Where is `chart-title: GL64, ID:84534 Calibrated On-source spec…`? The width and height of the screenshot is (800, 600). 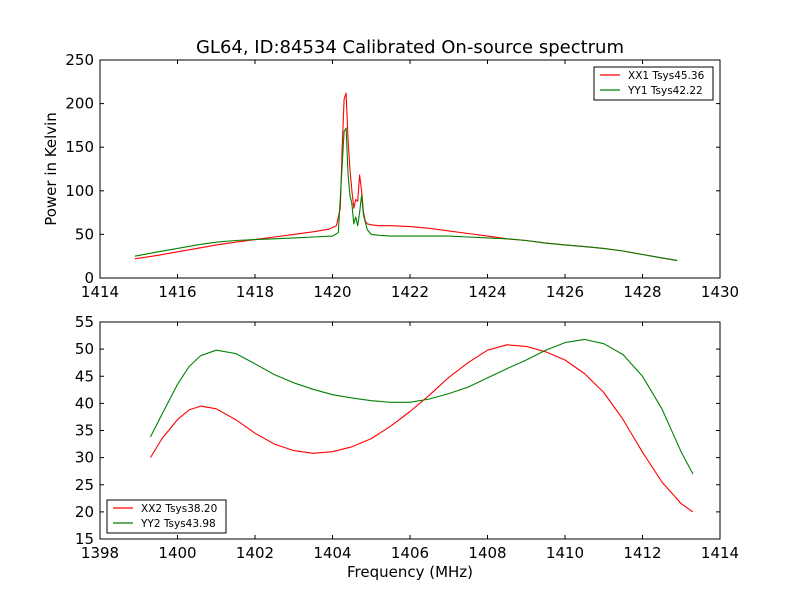 chart-title: GL64, ID:84534 Calibrated On-source spec… is located at coordinates (410, 47).